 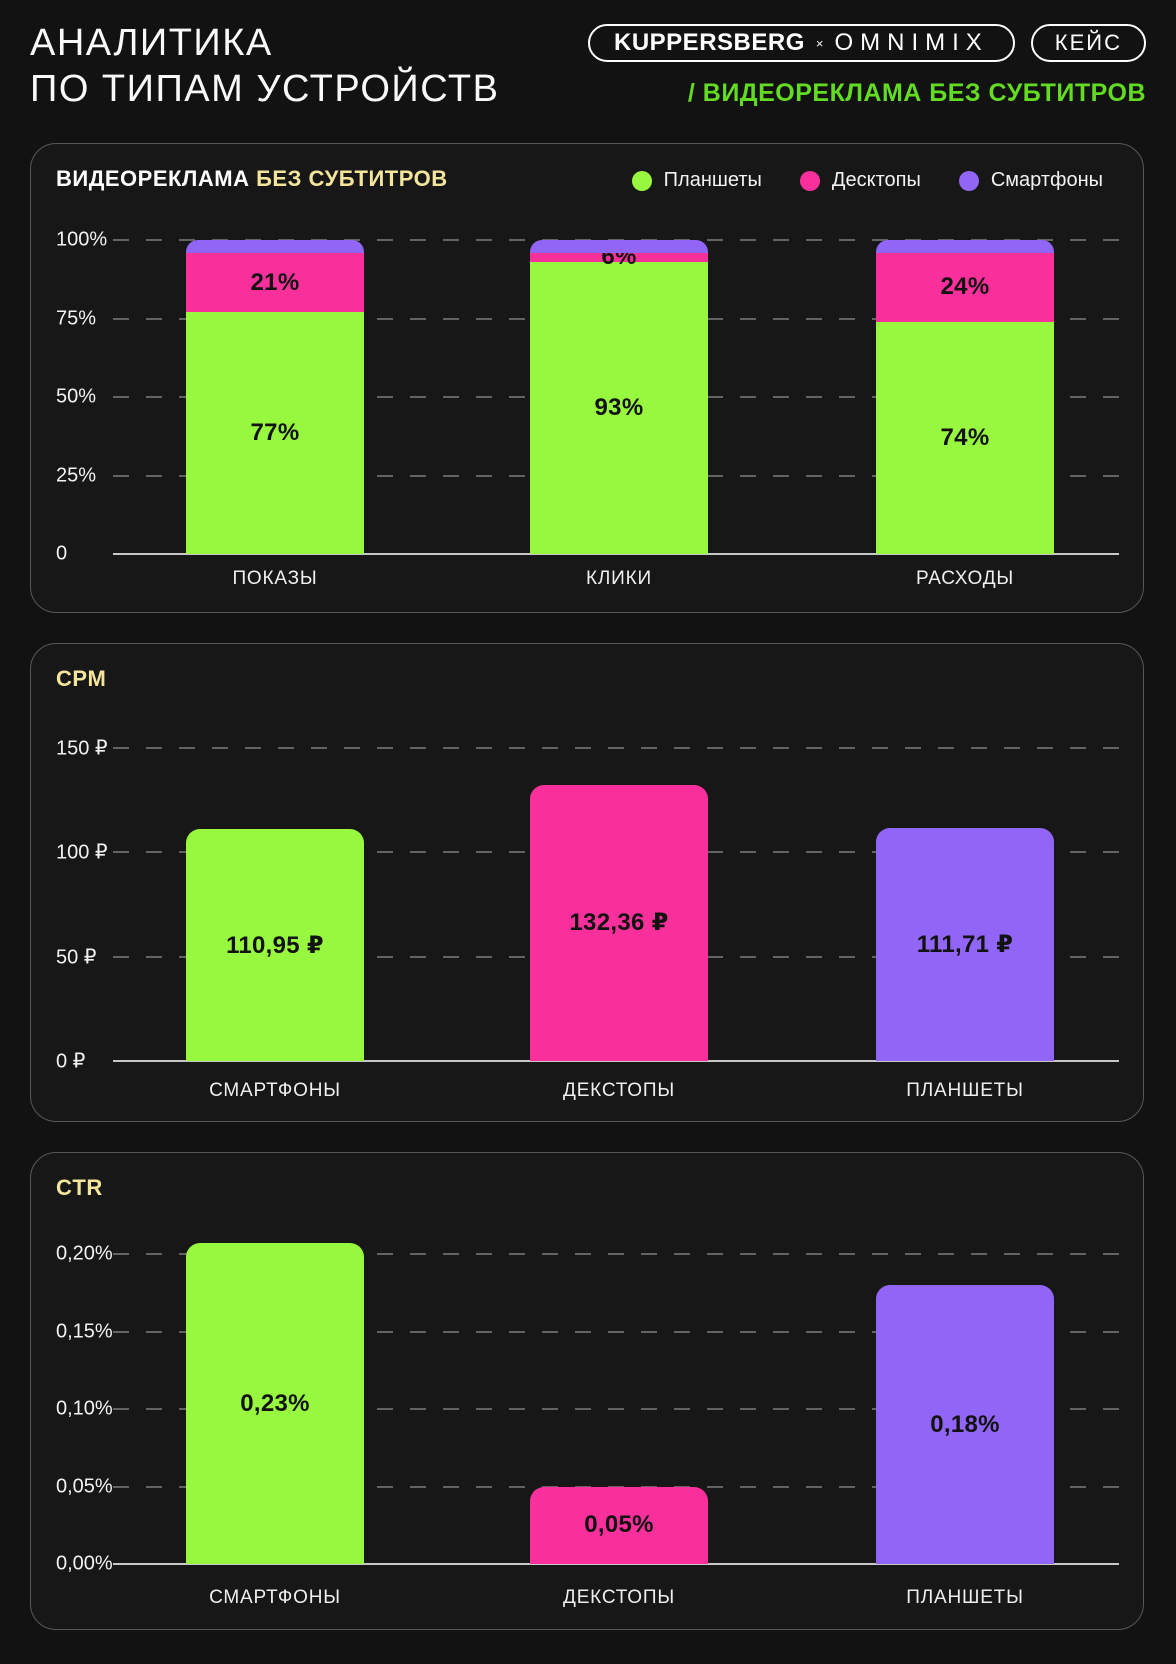 What do you see at coordinates (153, 178) in the screenshot?
I see `panel-title-main: ВИДЕОРЕКЛАМА` at bounding box center [153, 178].